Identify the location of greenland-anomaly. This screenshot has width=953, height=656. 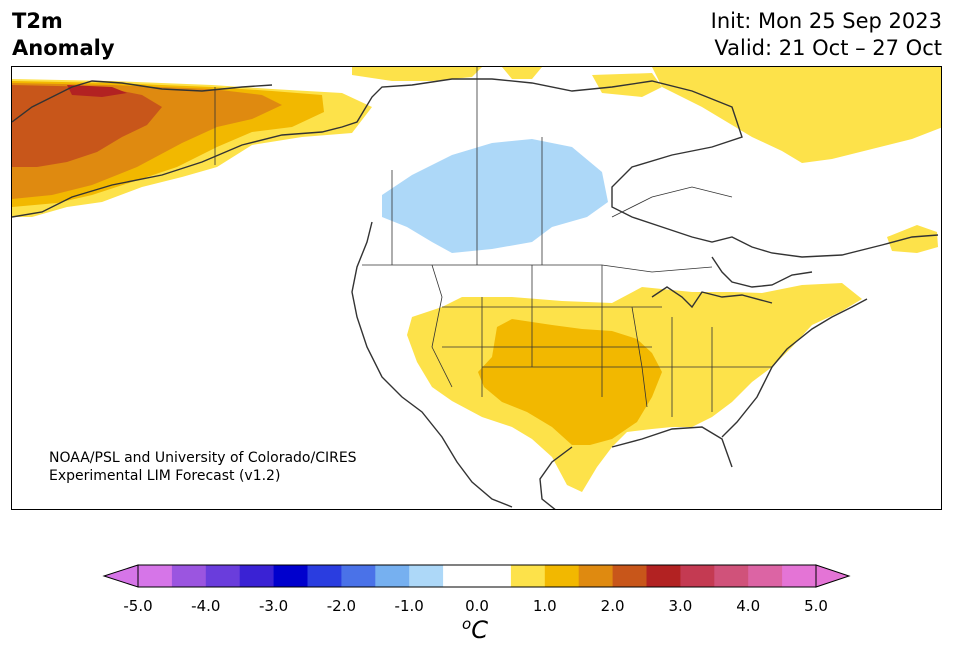
(796, 115).